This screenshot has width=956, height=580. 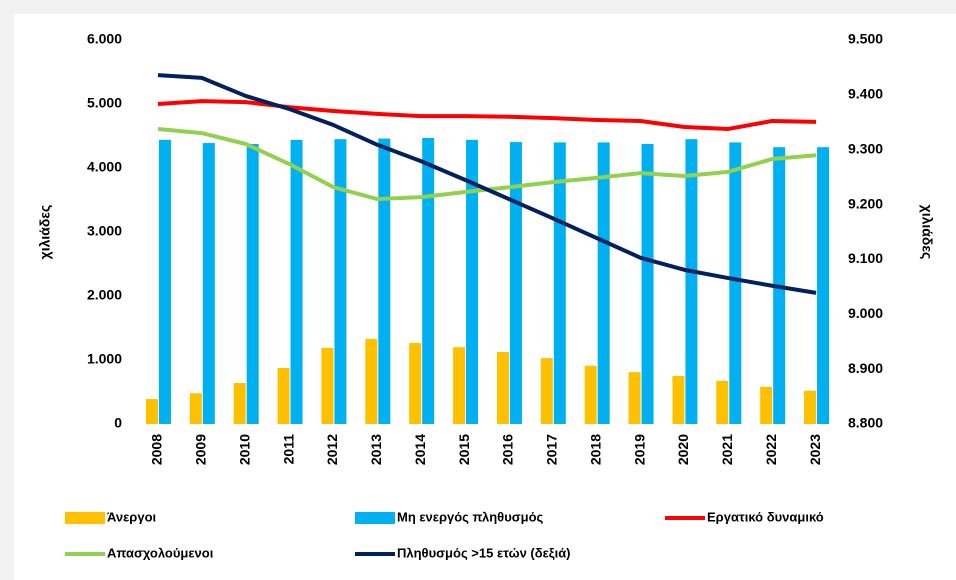 What do you see at coordinates (104, 103) in the screenshot?
I see `y-tick-label: 5.000` at bounding box center [104, 103].